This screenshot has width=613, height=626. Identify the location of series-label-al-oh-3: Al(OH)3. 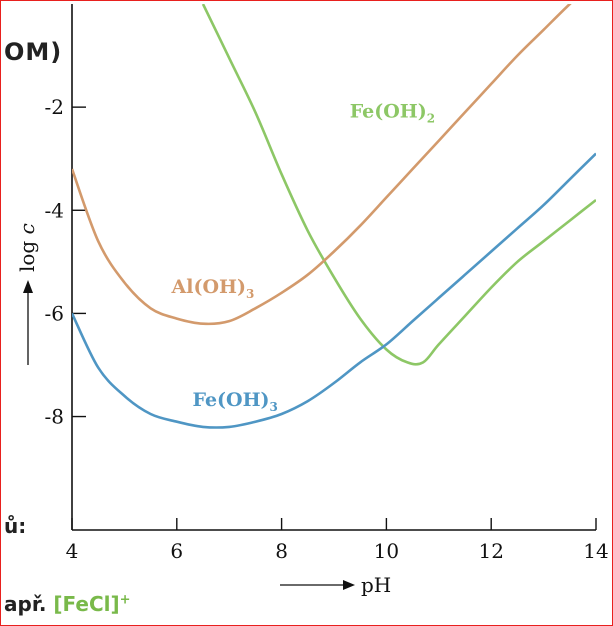
(213, 288).